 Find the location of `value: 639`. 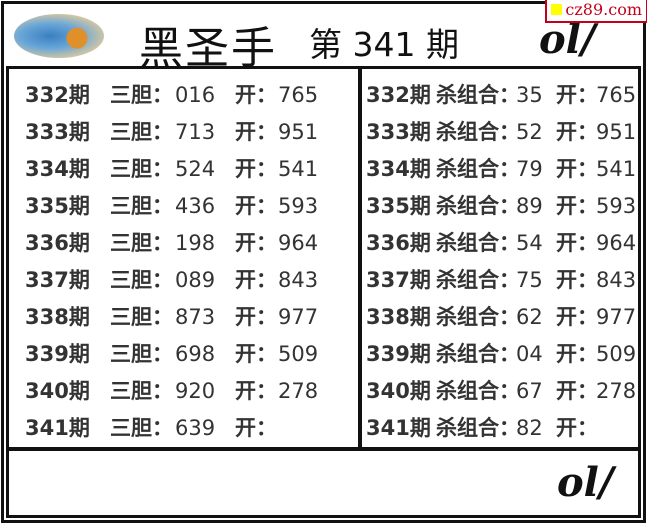

value: 639 is located at coordinates (195, 428).